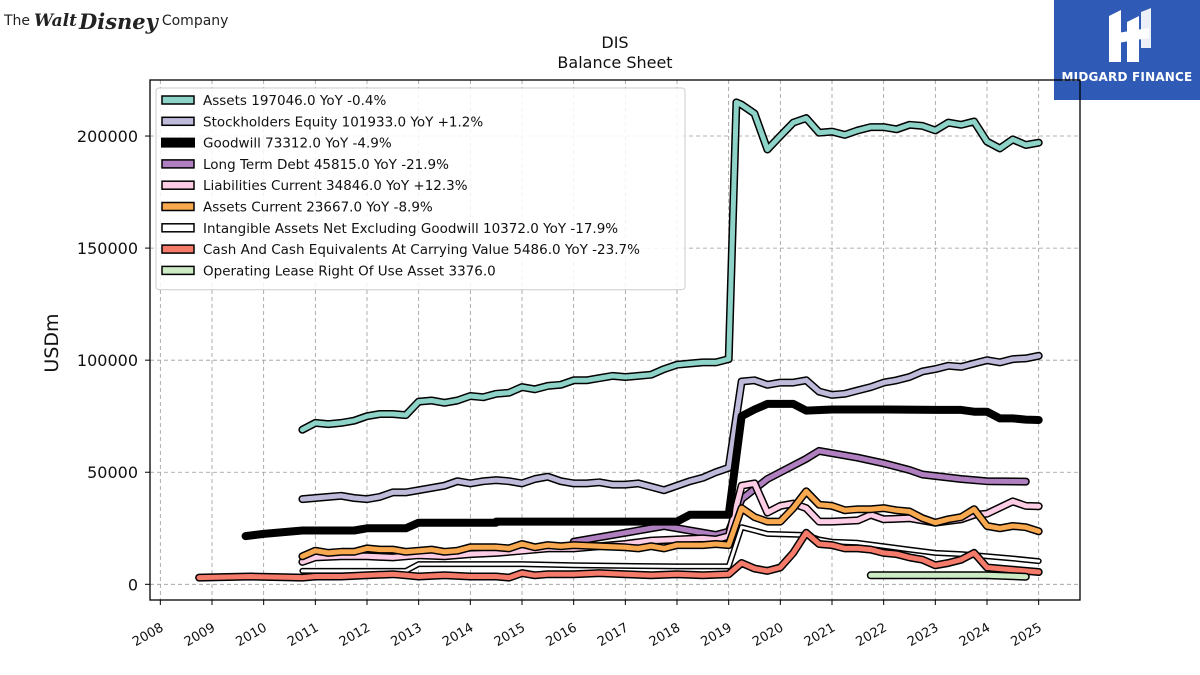 The height and width of the screenshot is (675, 1200). I want to click on x-tick-label: 2009, so click(200, 635).